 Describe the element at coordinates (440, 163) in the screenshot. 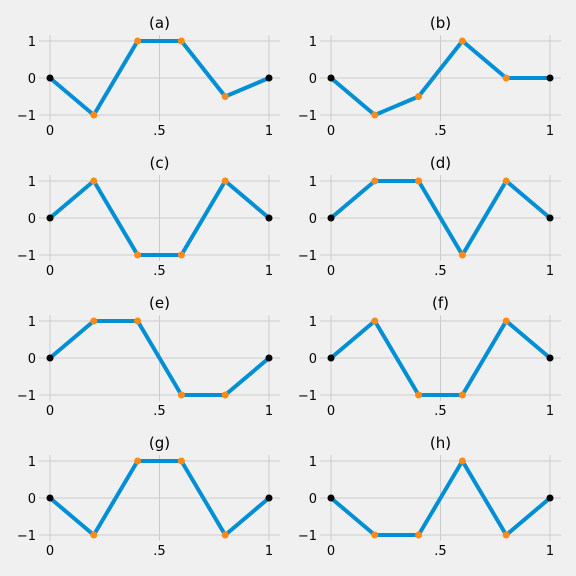

I see `subplot-title: (d)` at that location.